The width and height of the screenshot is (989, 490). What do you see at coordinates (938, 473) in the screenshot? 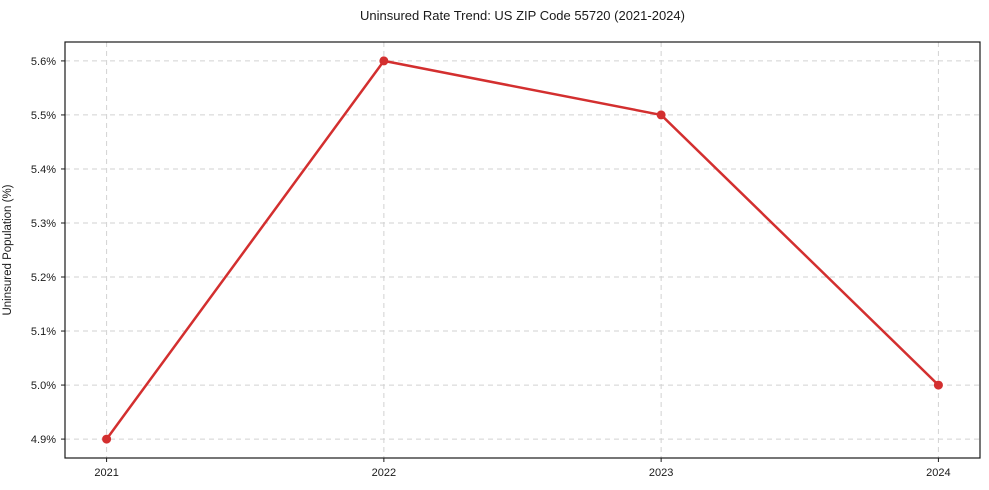
I see `x-tick-label: 2024` at bounding box center [938, 473].